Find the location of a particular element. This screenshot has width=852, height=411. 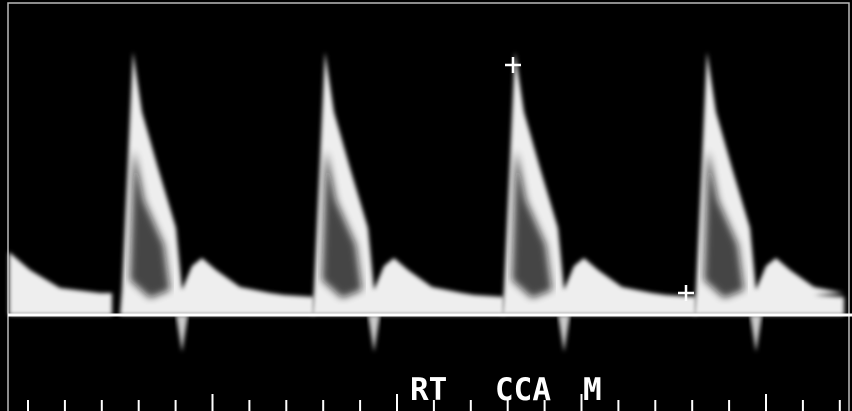

vessel-label: CCA is located at coordinates (523, 390).